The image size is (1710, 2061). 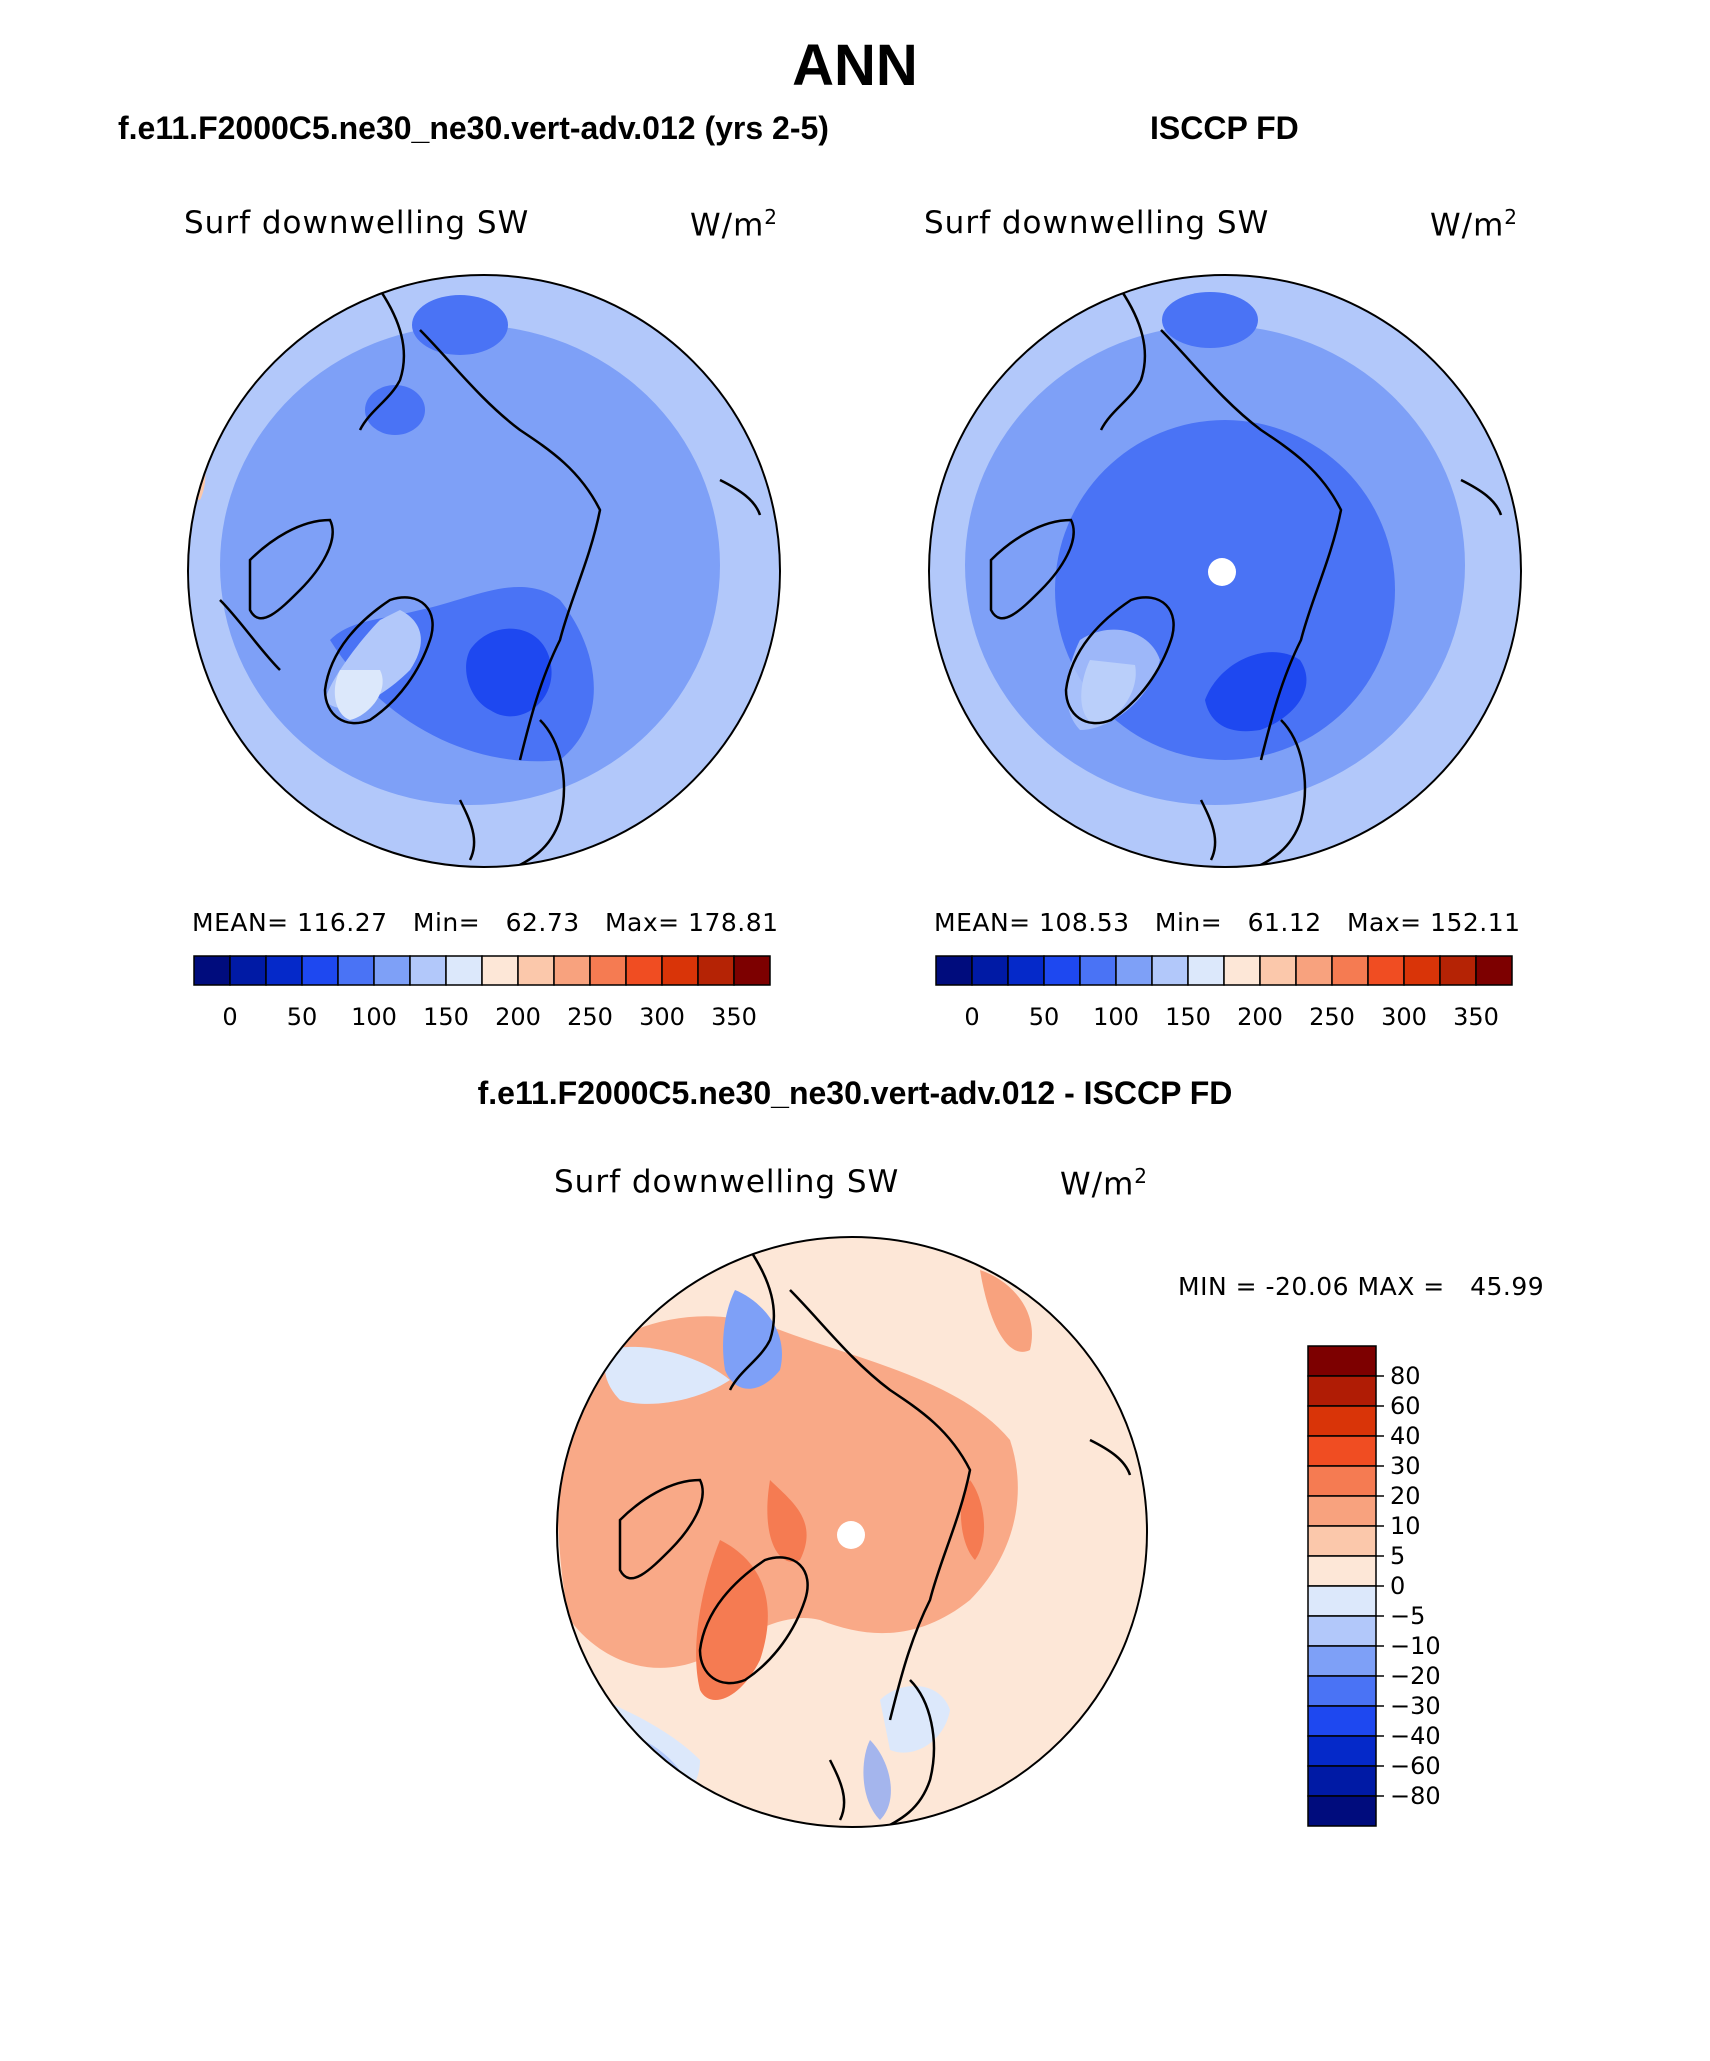 What do you see at coordinates (1224, 128) in the screenshot?
I see `panel-b-case-title: ISCCP FD` at bounding box center [1224, 128].